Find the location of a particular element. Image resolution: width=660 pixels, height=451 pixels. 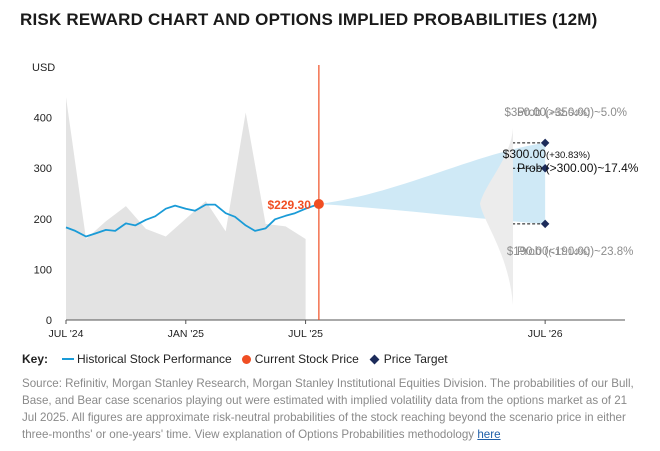

historical-price-line is located at coordinates (192, 220).